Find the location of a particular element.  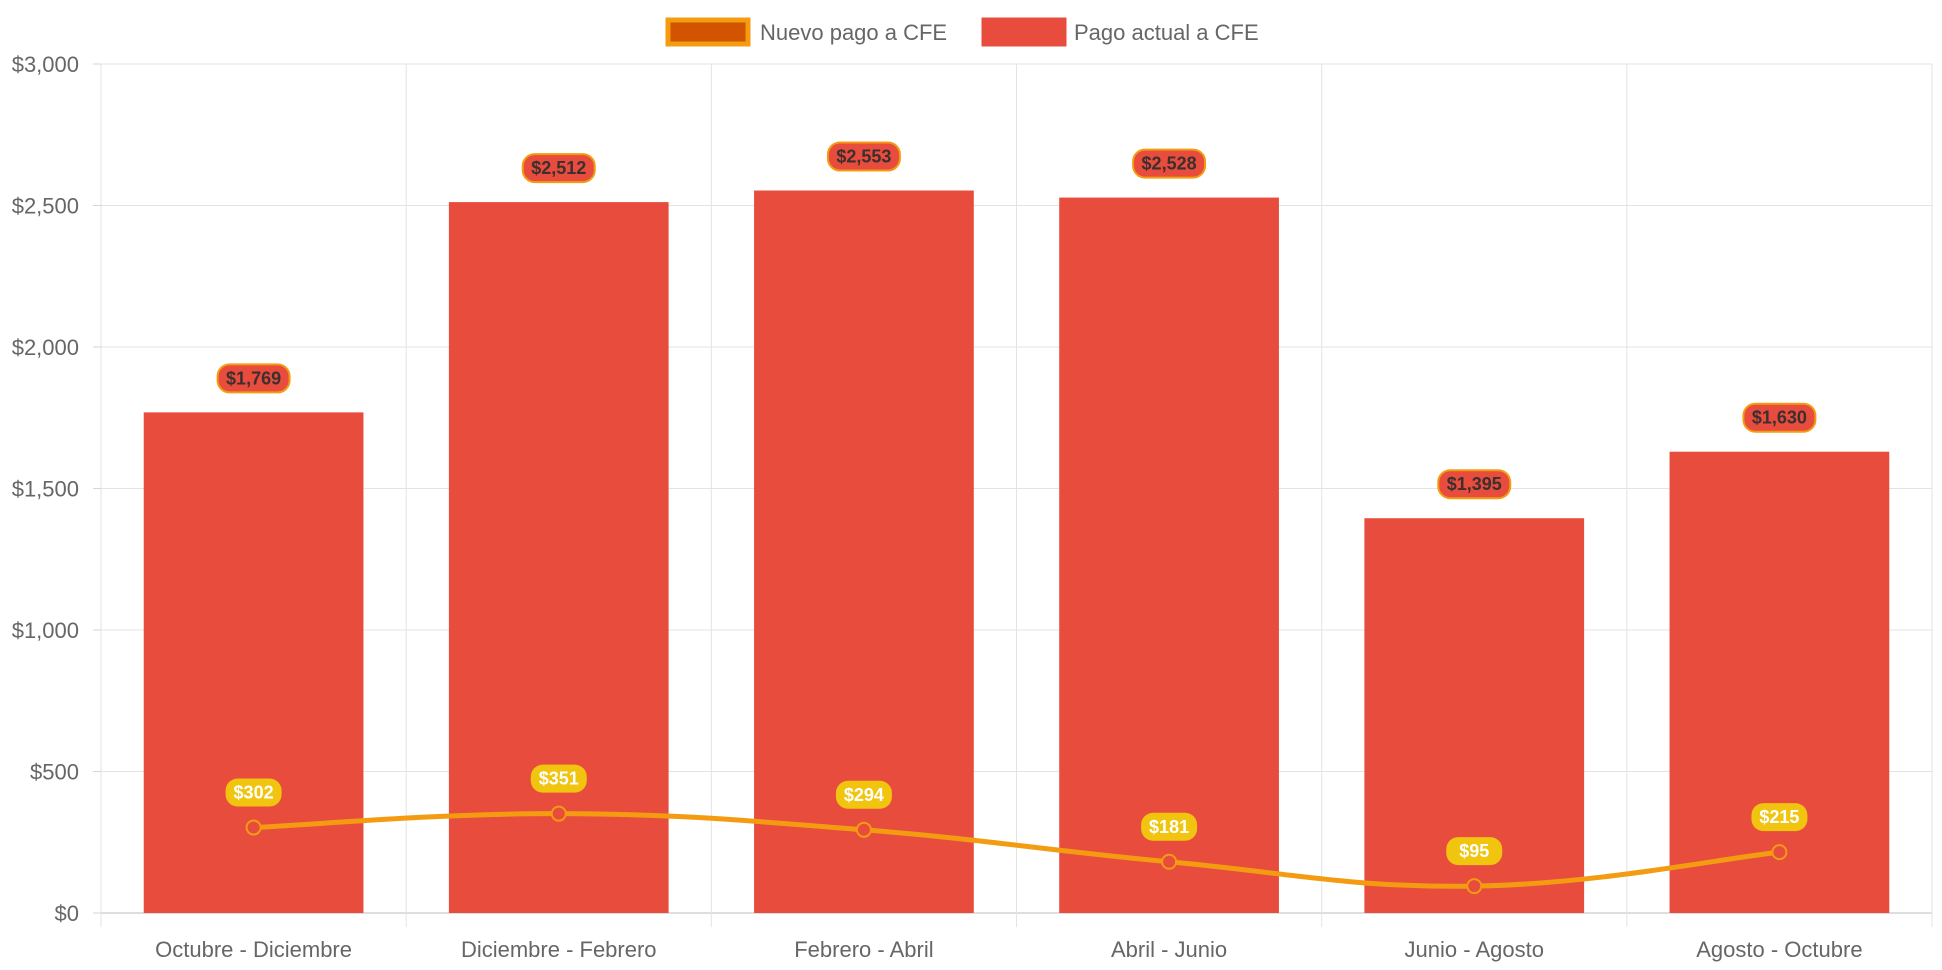

x-tick-label: Abril - Junio is located at coordinates (1169, 949).